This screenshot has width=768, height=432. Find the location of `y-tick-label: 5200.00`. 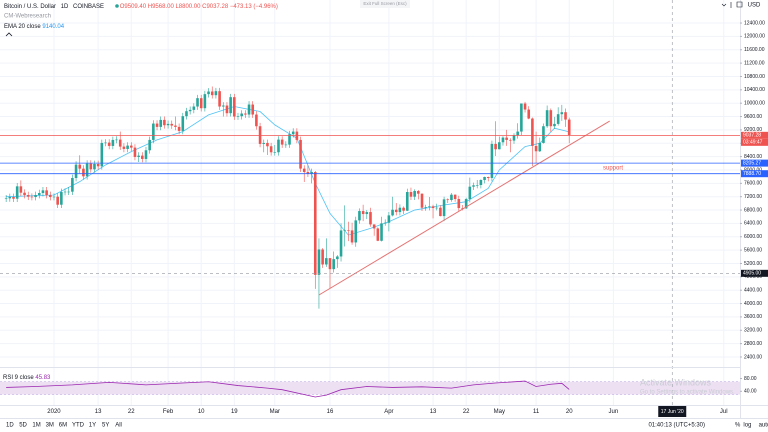

y-tick-label: 5200.00 is located at coordinates (753, 264).